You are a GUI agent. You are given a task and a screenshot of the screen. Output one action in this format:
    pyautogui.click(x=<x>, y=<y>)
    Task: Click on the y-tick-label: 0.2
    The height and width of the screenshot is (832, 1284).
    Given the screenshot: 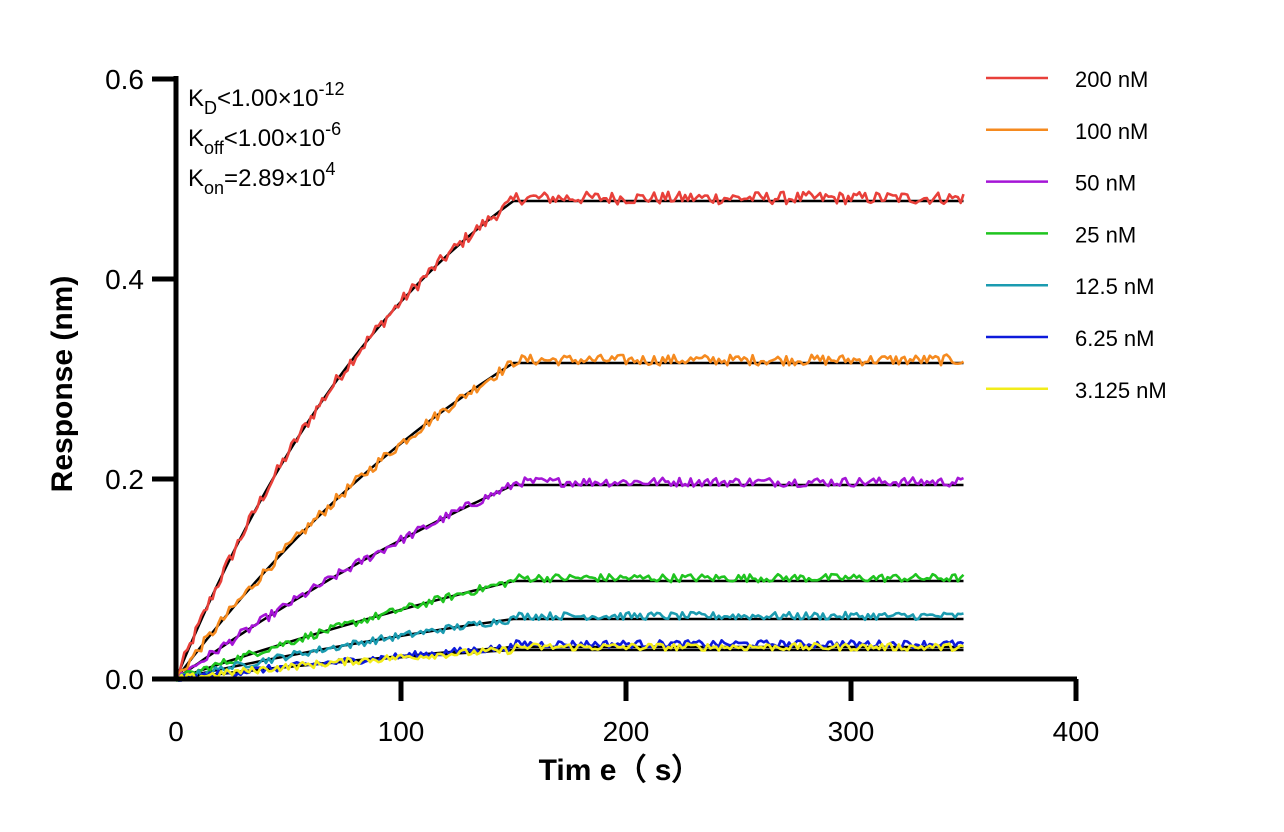 What is the action you would take?
    pyautogui.click(x=124, y=479)
    